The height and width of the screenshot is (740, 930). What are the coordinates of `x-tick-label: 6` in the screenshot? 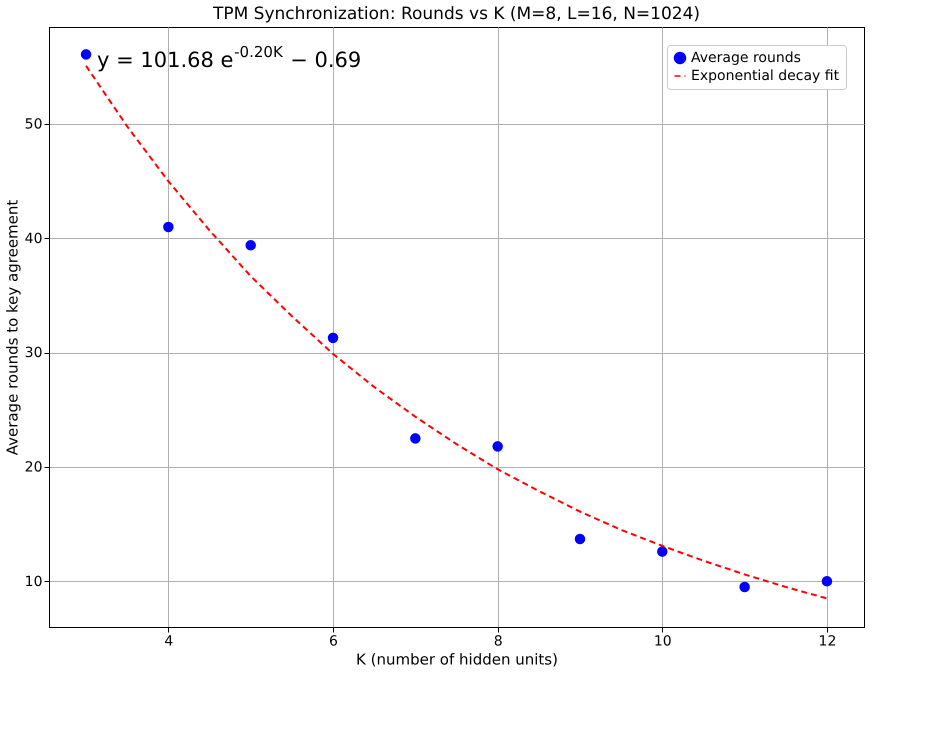 It's located at (333, 642).